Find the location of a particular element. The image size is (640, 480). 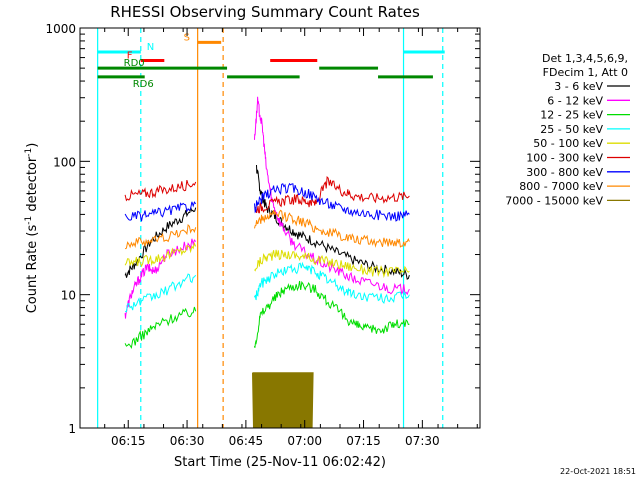

y-tick-label-10: 10 is located at coordinates (68, 296).